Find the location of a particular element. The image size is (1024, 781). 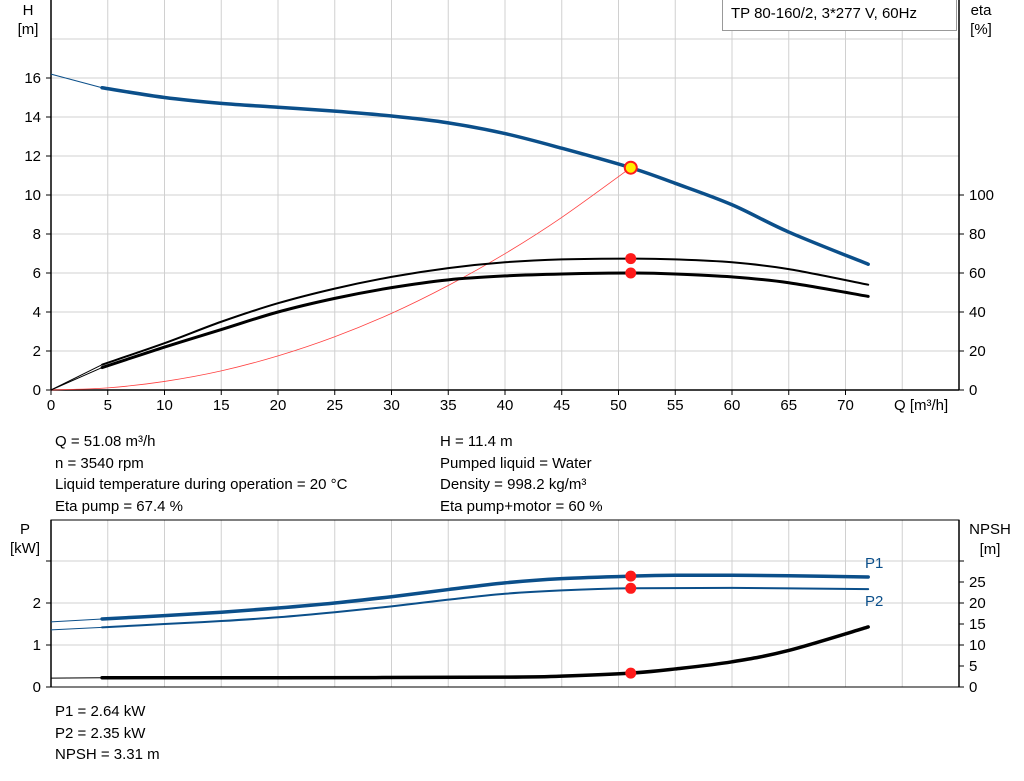

y-tick-label: 14 is located at coordinates (32, 117).